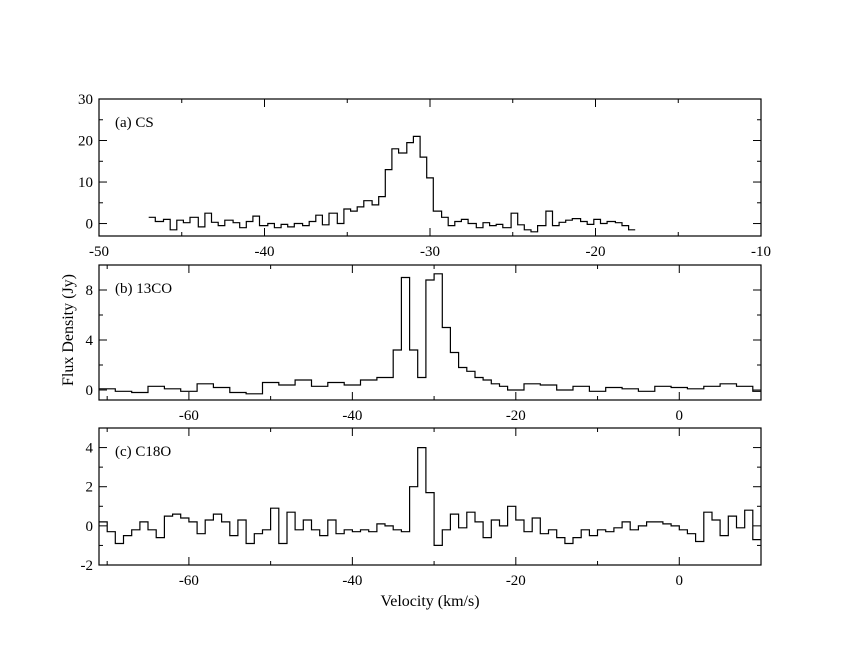 The image size is (860, 669). Describe the element at coordinates (99, 252) in the screenshot. I see `x-tick-label-a: -50` at that location.